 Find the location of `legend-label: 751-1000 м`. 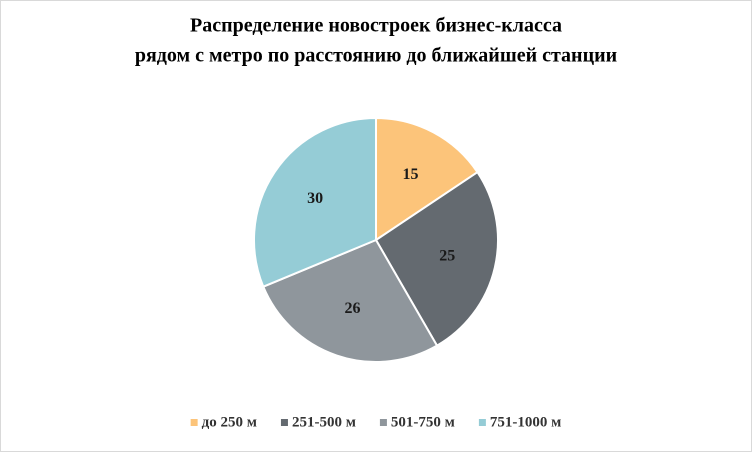

legend-label: 751-1000 м is located at coordinates (525, 422).